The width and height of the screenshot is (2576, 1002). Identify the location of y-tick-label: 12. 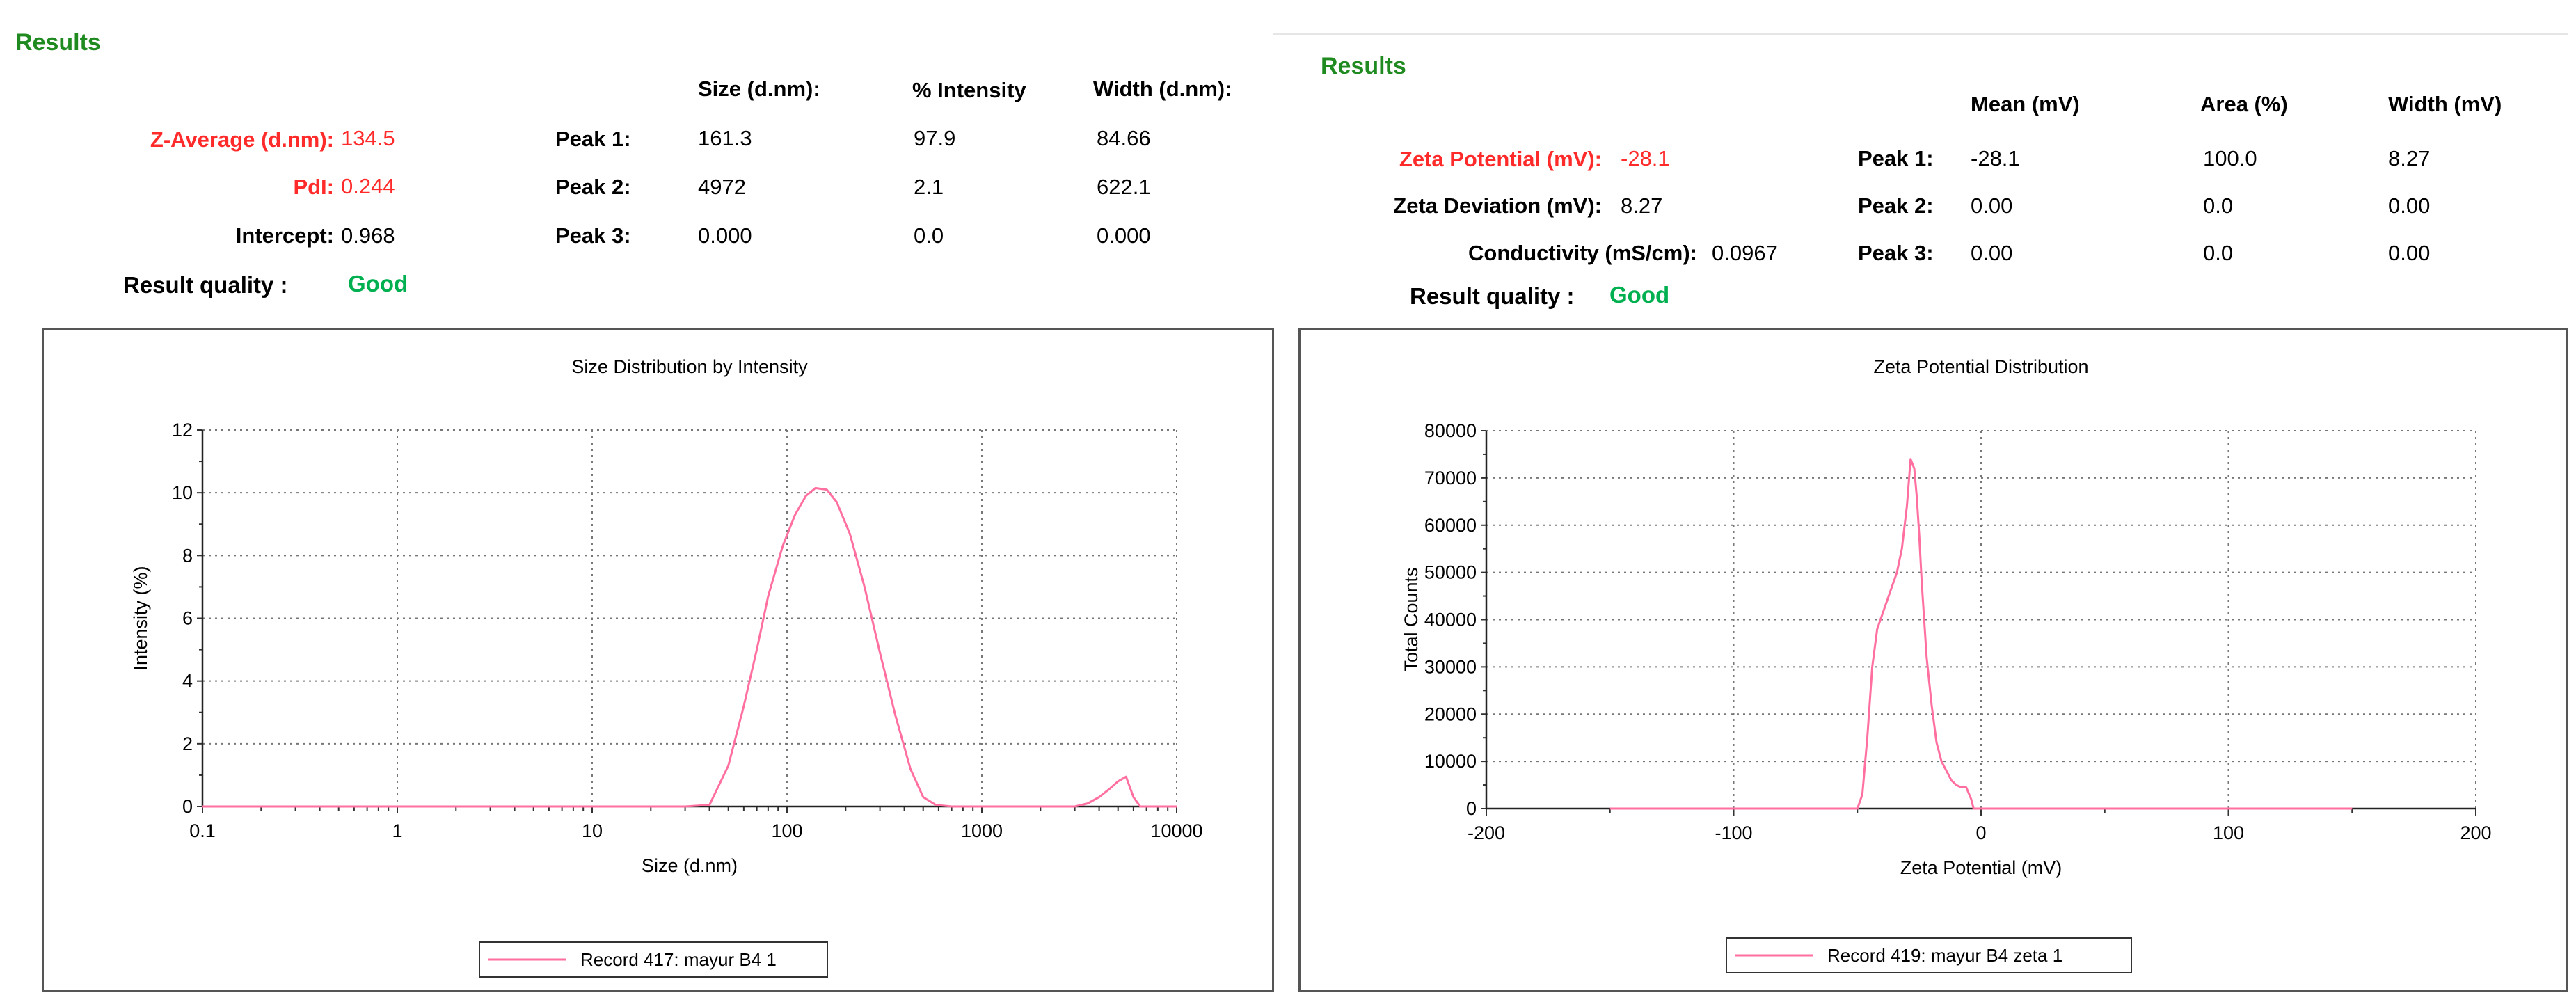
(182, 430).